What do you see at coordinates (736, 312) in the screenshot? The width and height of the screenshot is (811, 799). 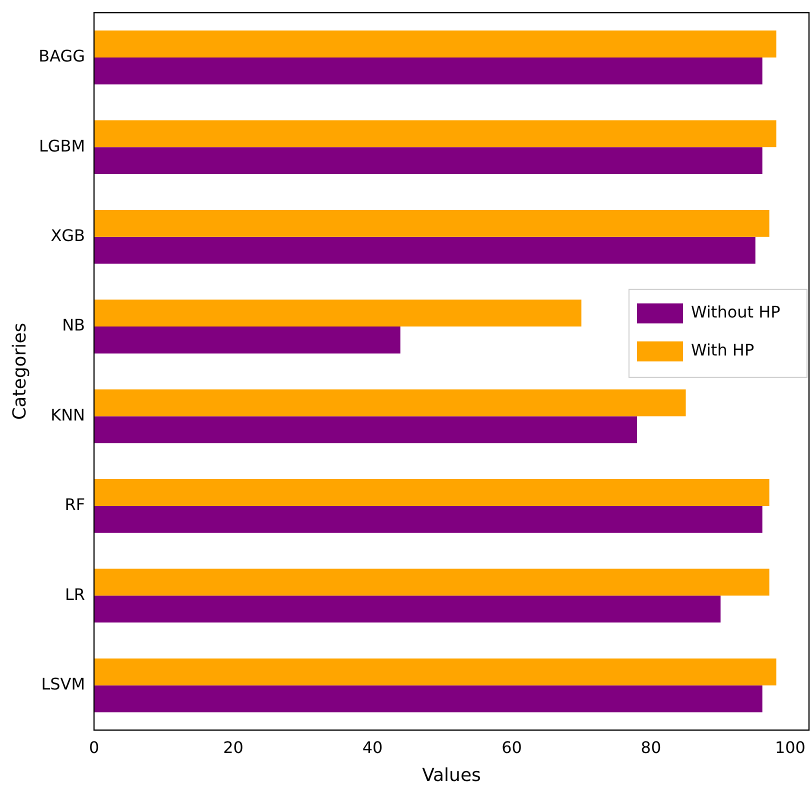 I see `legend-label: Without HP` at bounding box center [736, 312].